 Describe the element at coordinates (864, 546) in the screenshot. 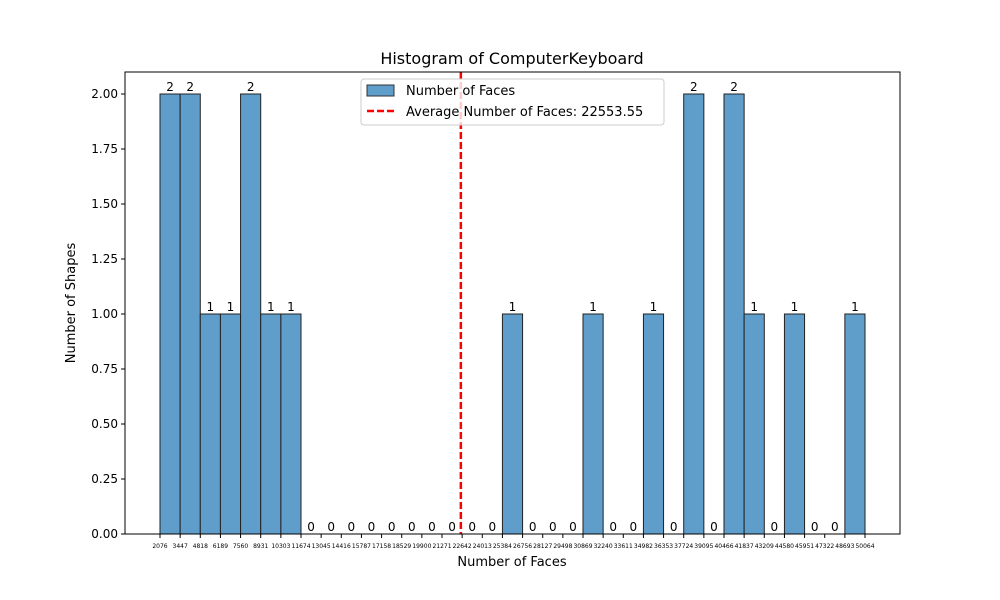

I see `x-tick-label: 50064` at that location.